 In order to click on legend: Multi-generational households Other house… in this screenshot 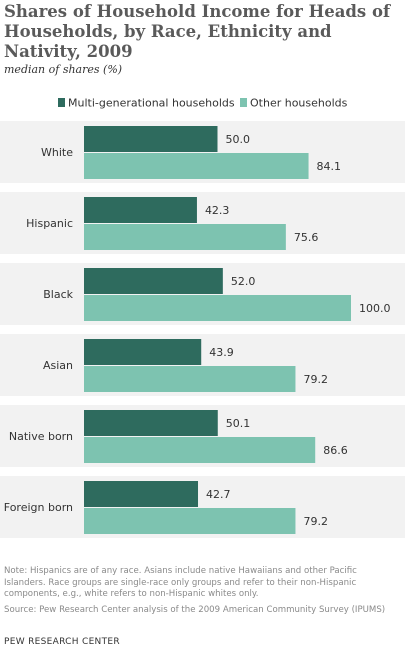, I will do `click(203, 103)`.